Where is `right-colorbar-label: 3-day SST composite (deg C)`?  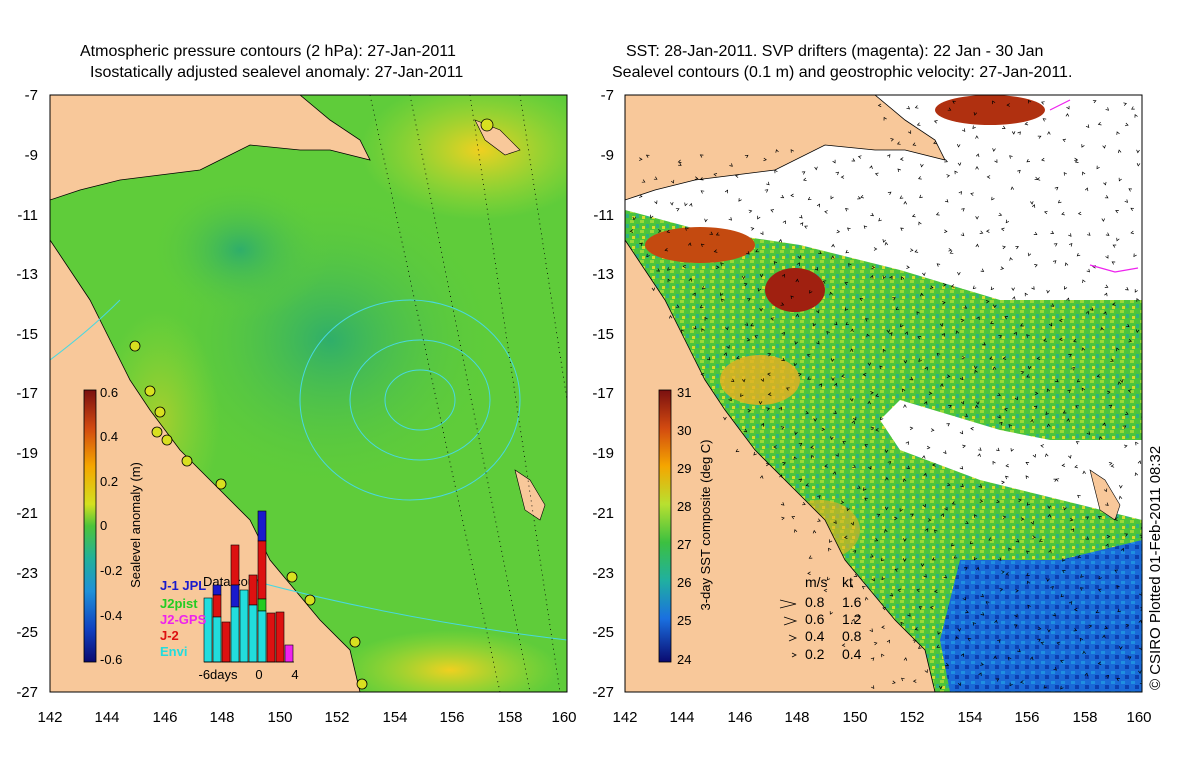 right-colorbar-label: 3-day SST composite (deg C) is located at coordinates (705, 525).